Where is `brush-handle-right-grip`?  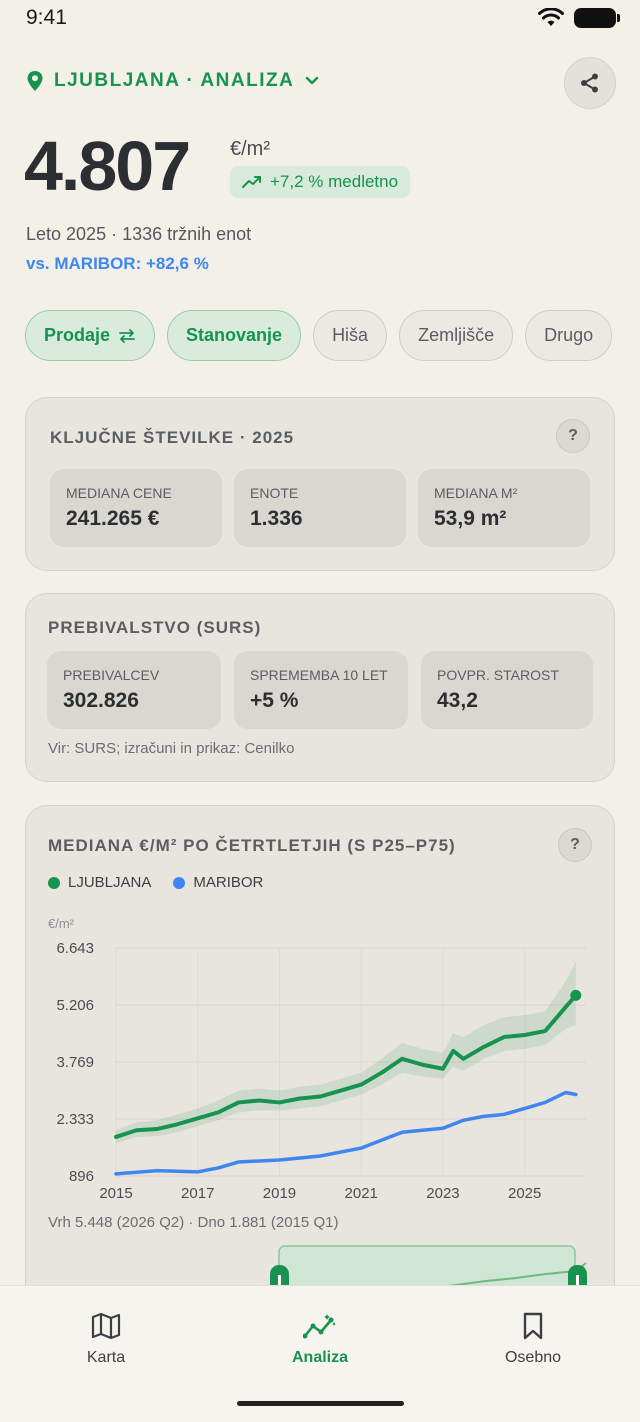 brush-handle-right-grip is located at coordinates (577, 1282).